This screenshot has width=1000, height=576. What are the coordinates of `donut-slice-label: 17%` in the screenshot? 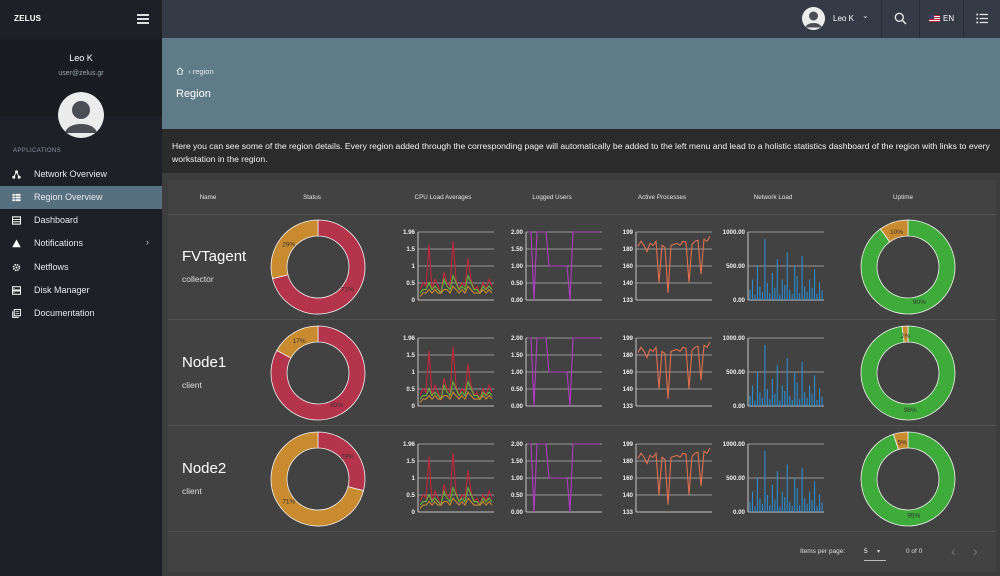 It's located at (299, 341).